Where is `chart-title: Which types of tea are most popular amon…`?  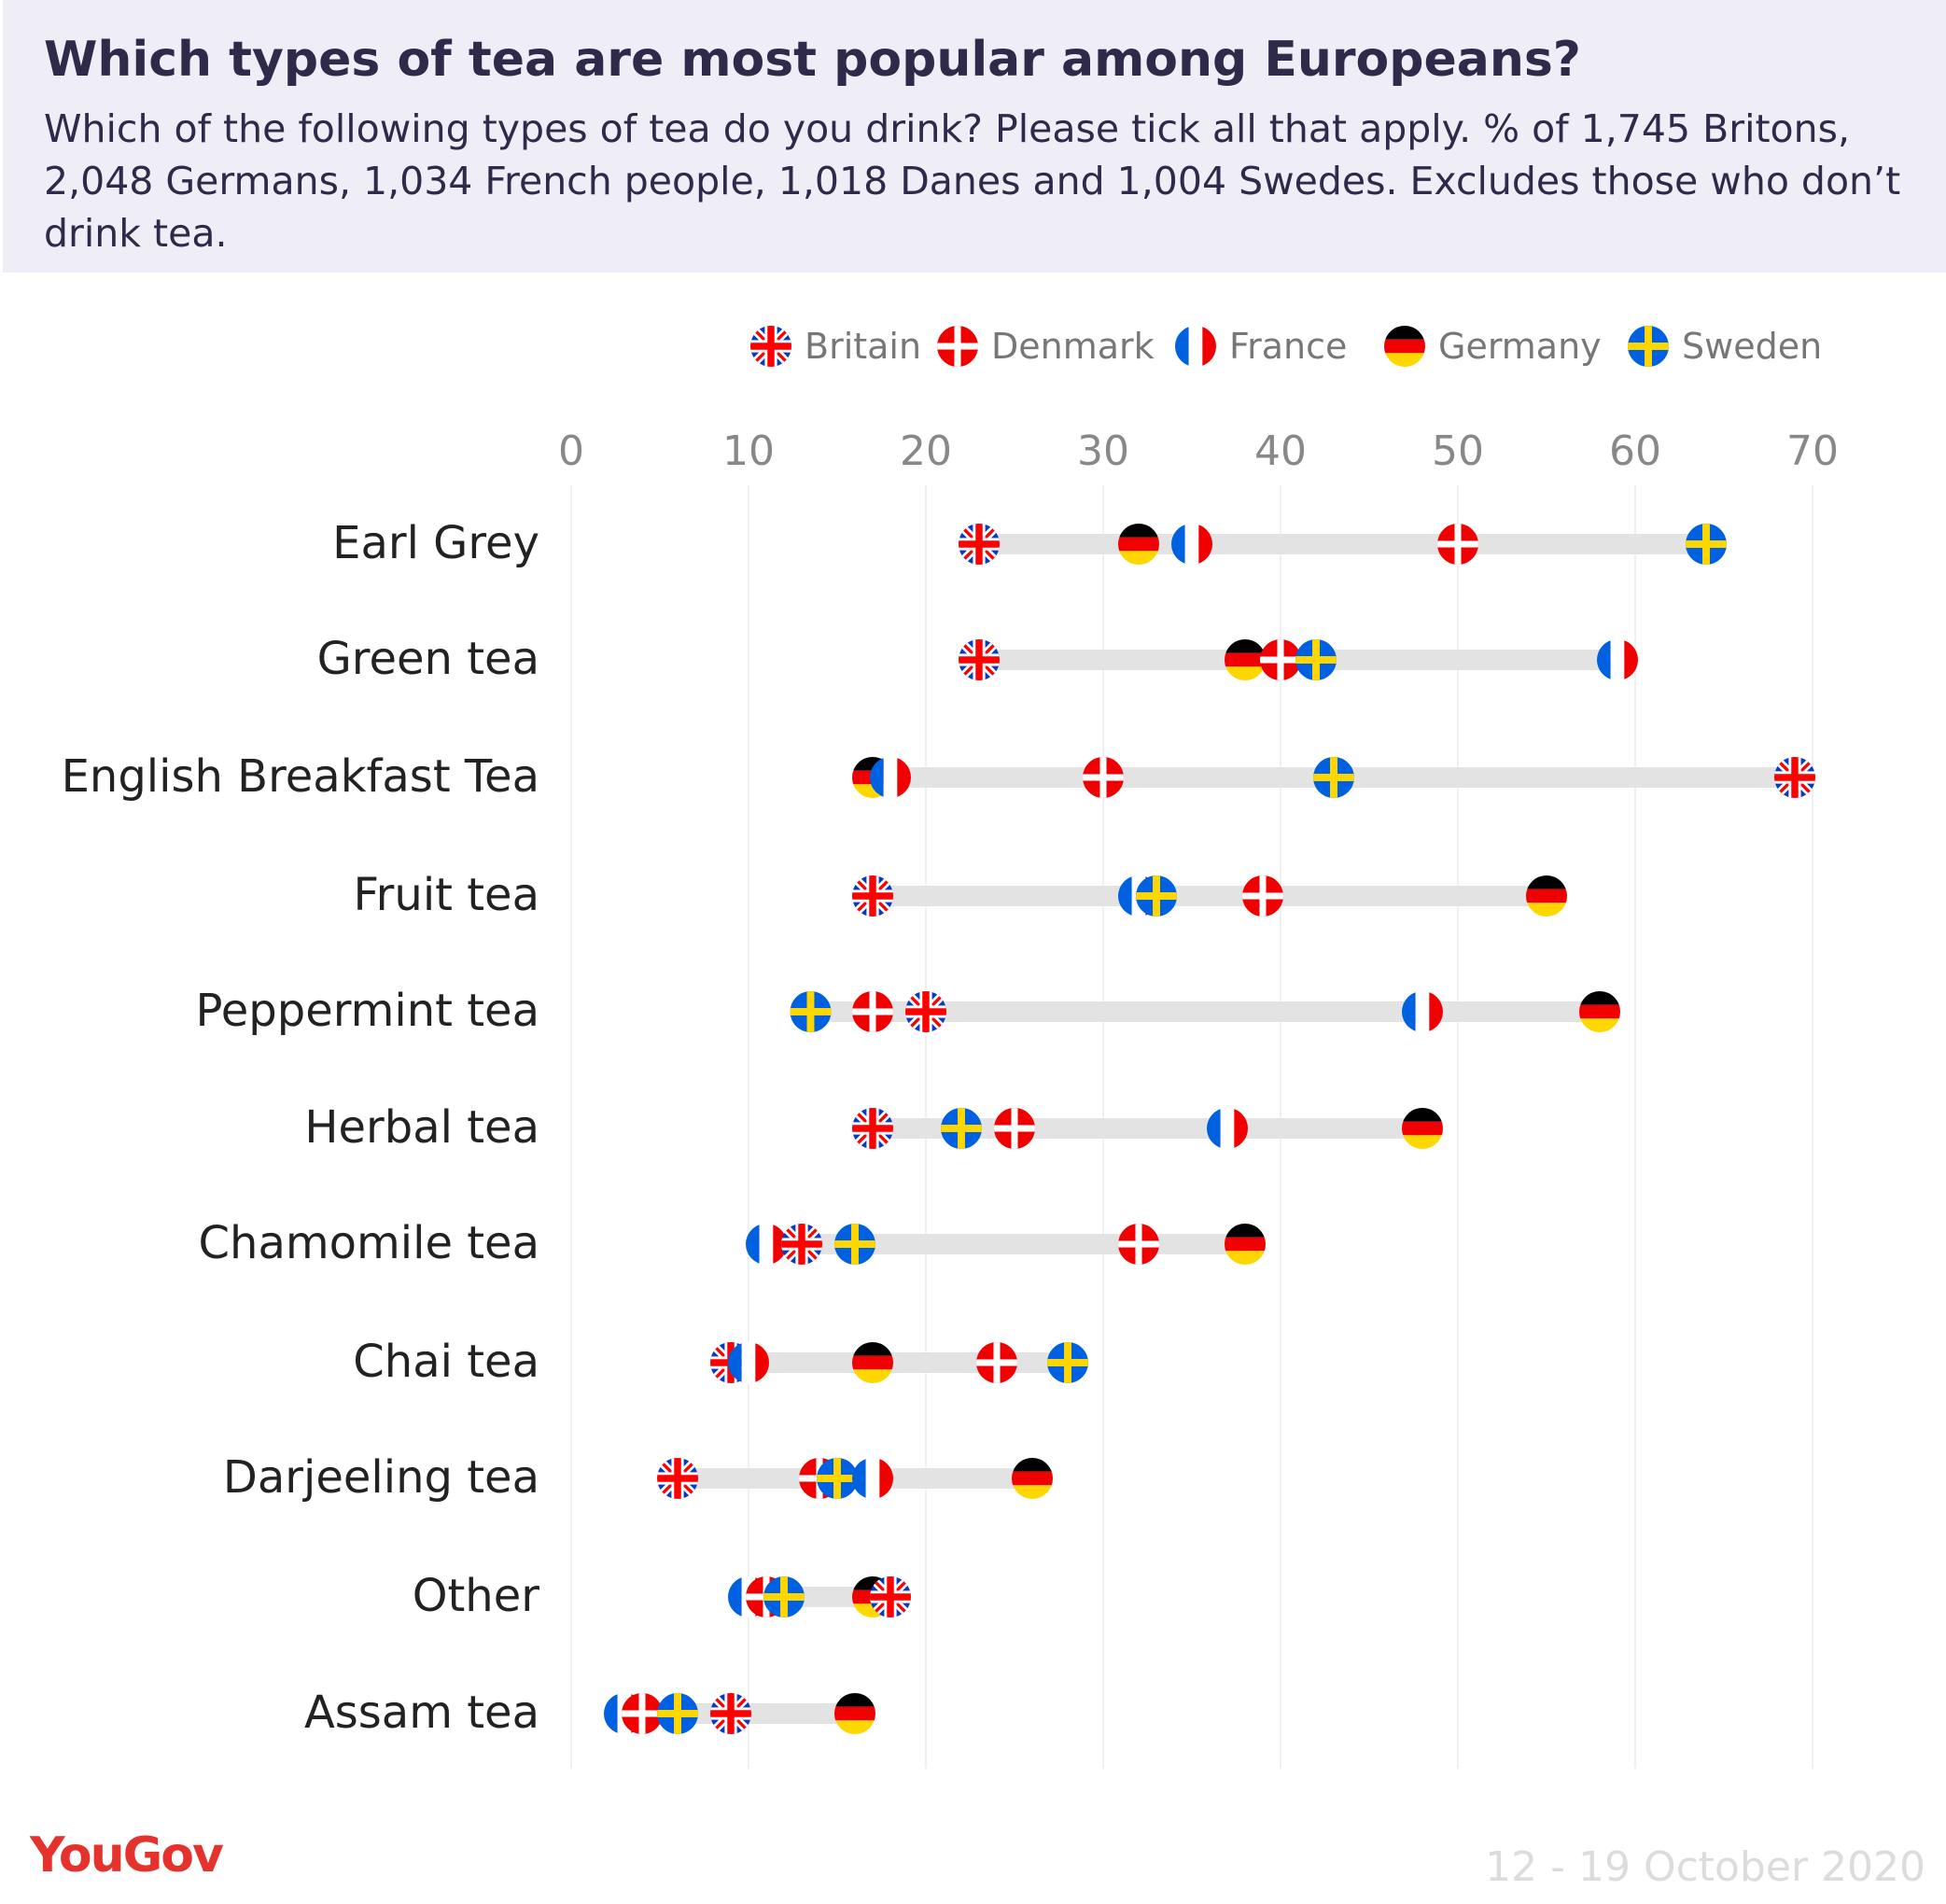
chart-title: Which types of tea are most popular amon… is located at coordinates (812, 60).